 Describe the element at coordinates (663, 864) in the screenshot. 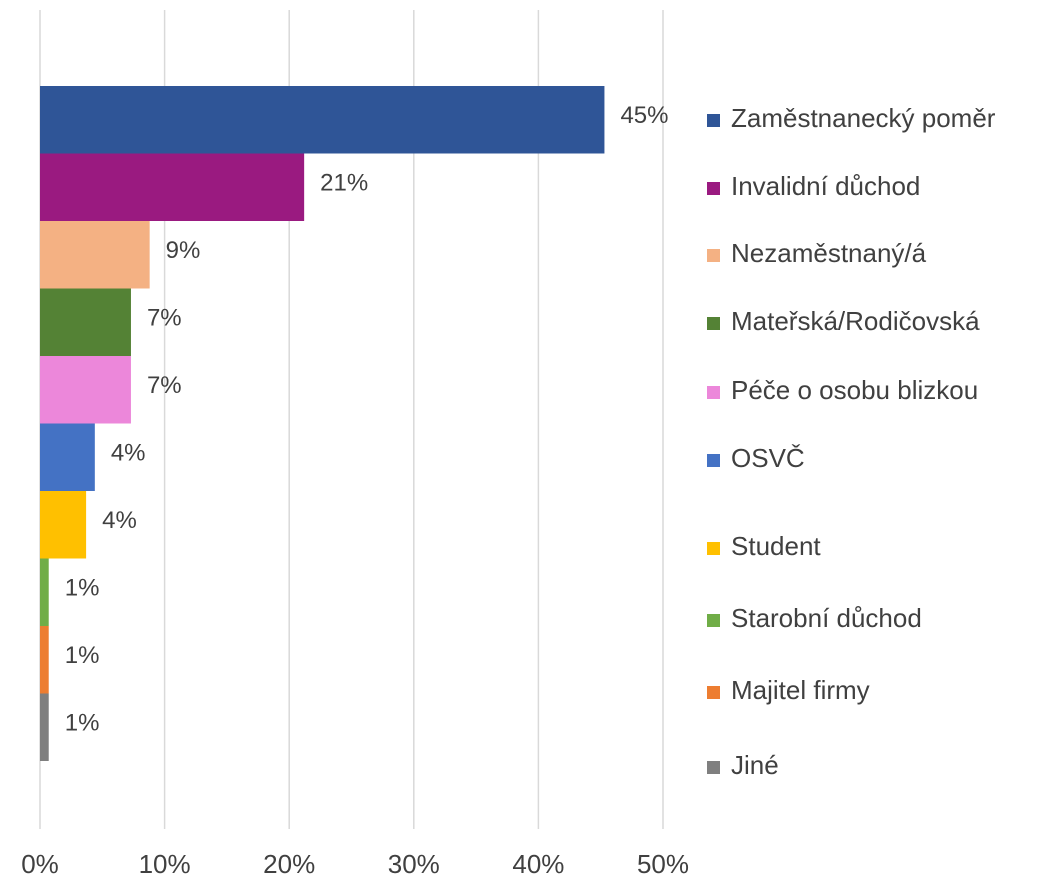

I see `x-tick-label: 50%` at that location.